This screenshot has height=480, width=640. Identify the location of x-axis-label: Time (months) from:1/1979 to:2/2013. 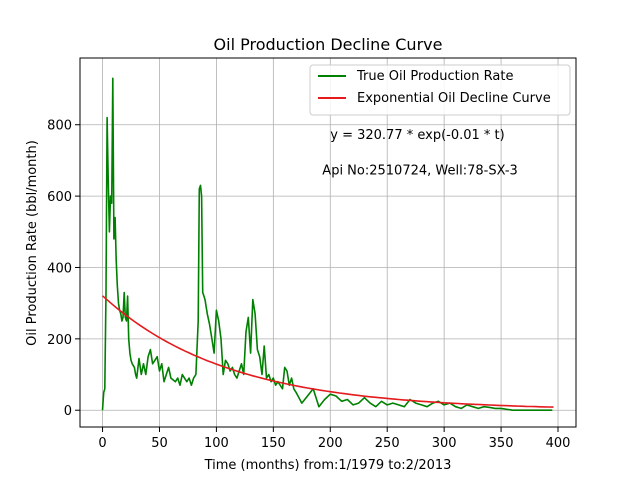
(328, 465).